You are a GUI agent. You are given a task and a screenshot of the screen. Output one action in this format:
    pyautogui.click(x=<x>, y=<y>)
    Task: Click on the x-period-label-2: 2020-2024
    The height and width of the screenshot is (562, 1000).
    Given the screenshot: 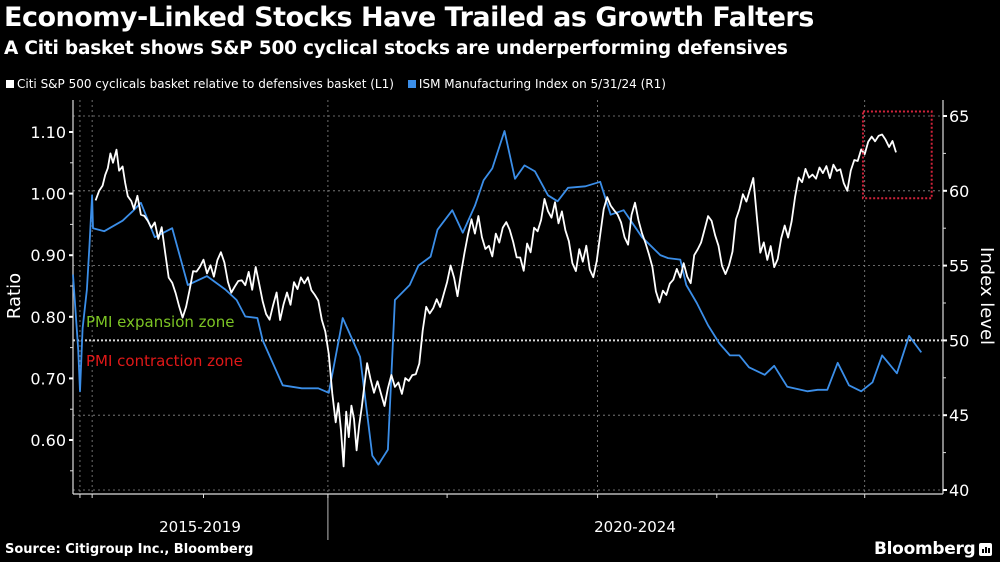 What is the action you would take?
    pyautogui.click(x=635, y=527)
    